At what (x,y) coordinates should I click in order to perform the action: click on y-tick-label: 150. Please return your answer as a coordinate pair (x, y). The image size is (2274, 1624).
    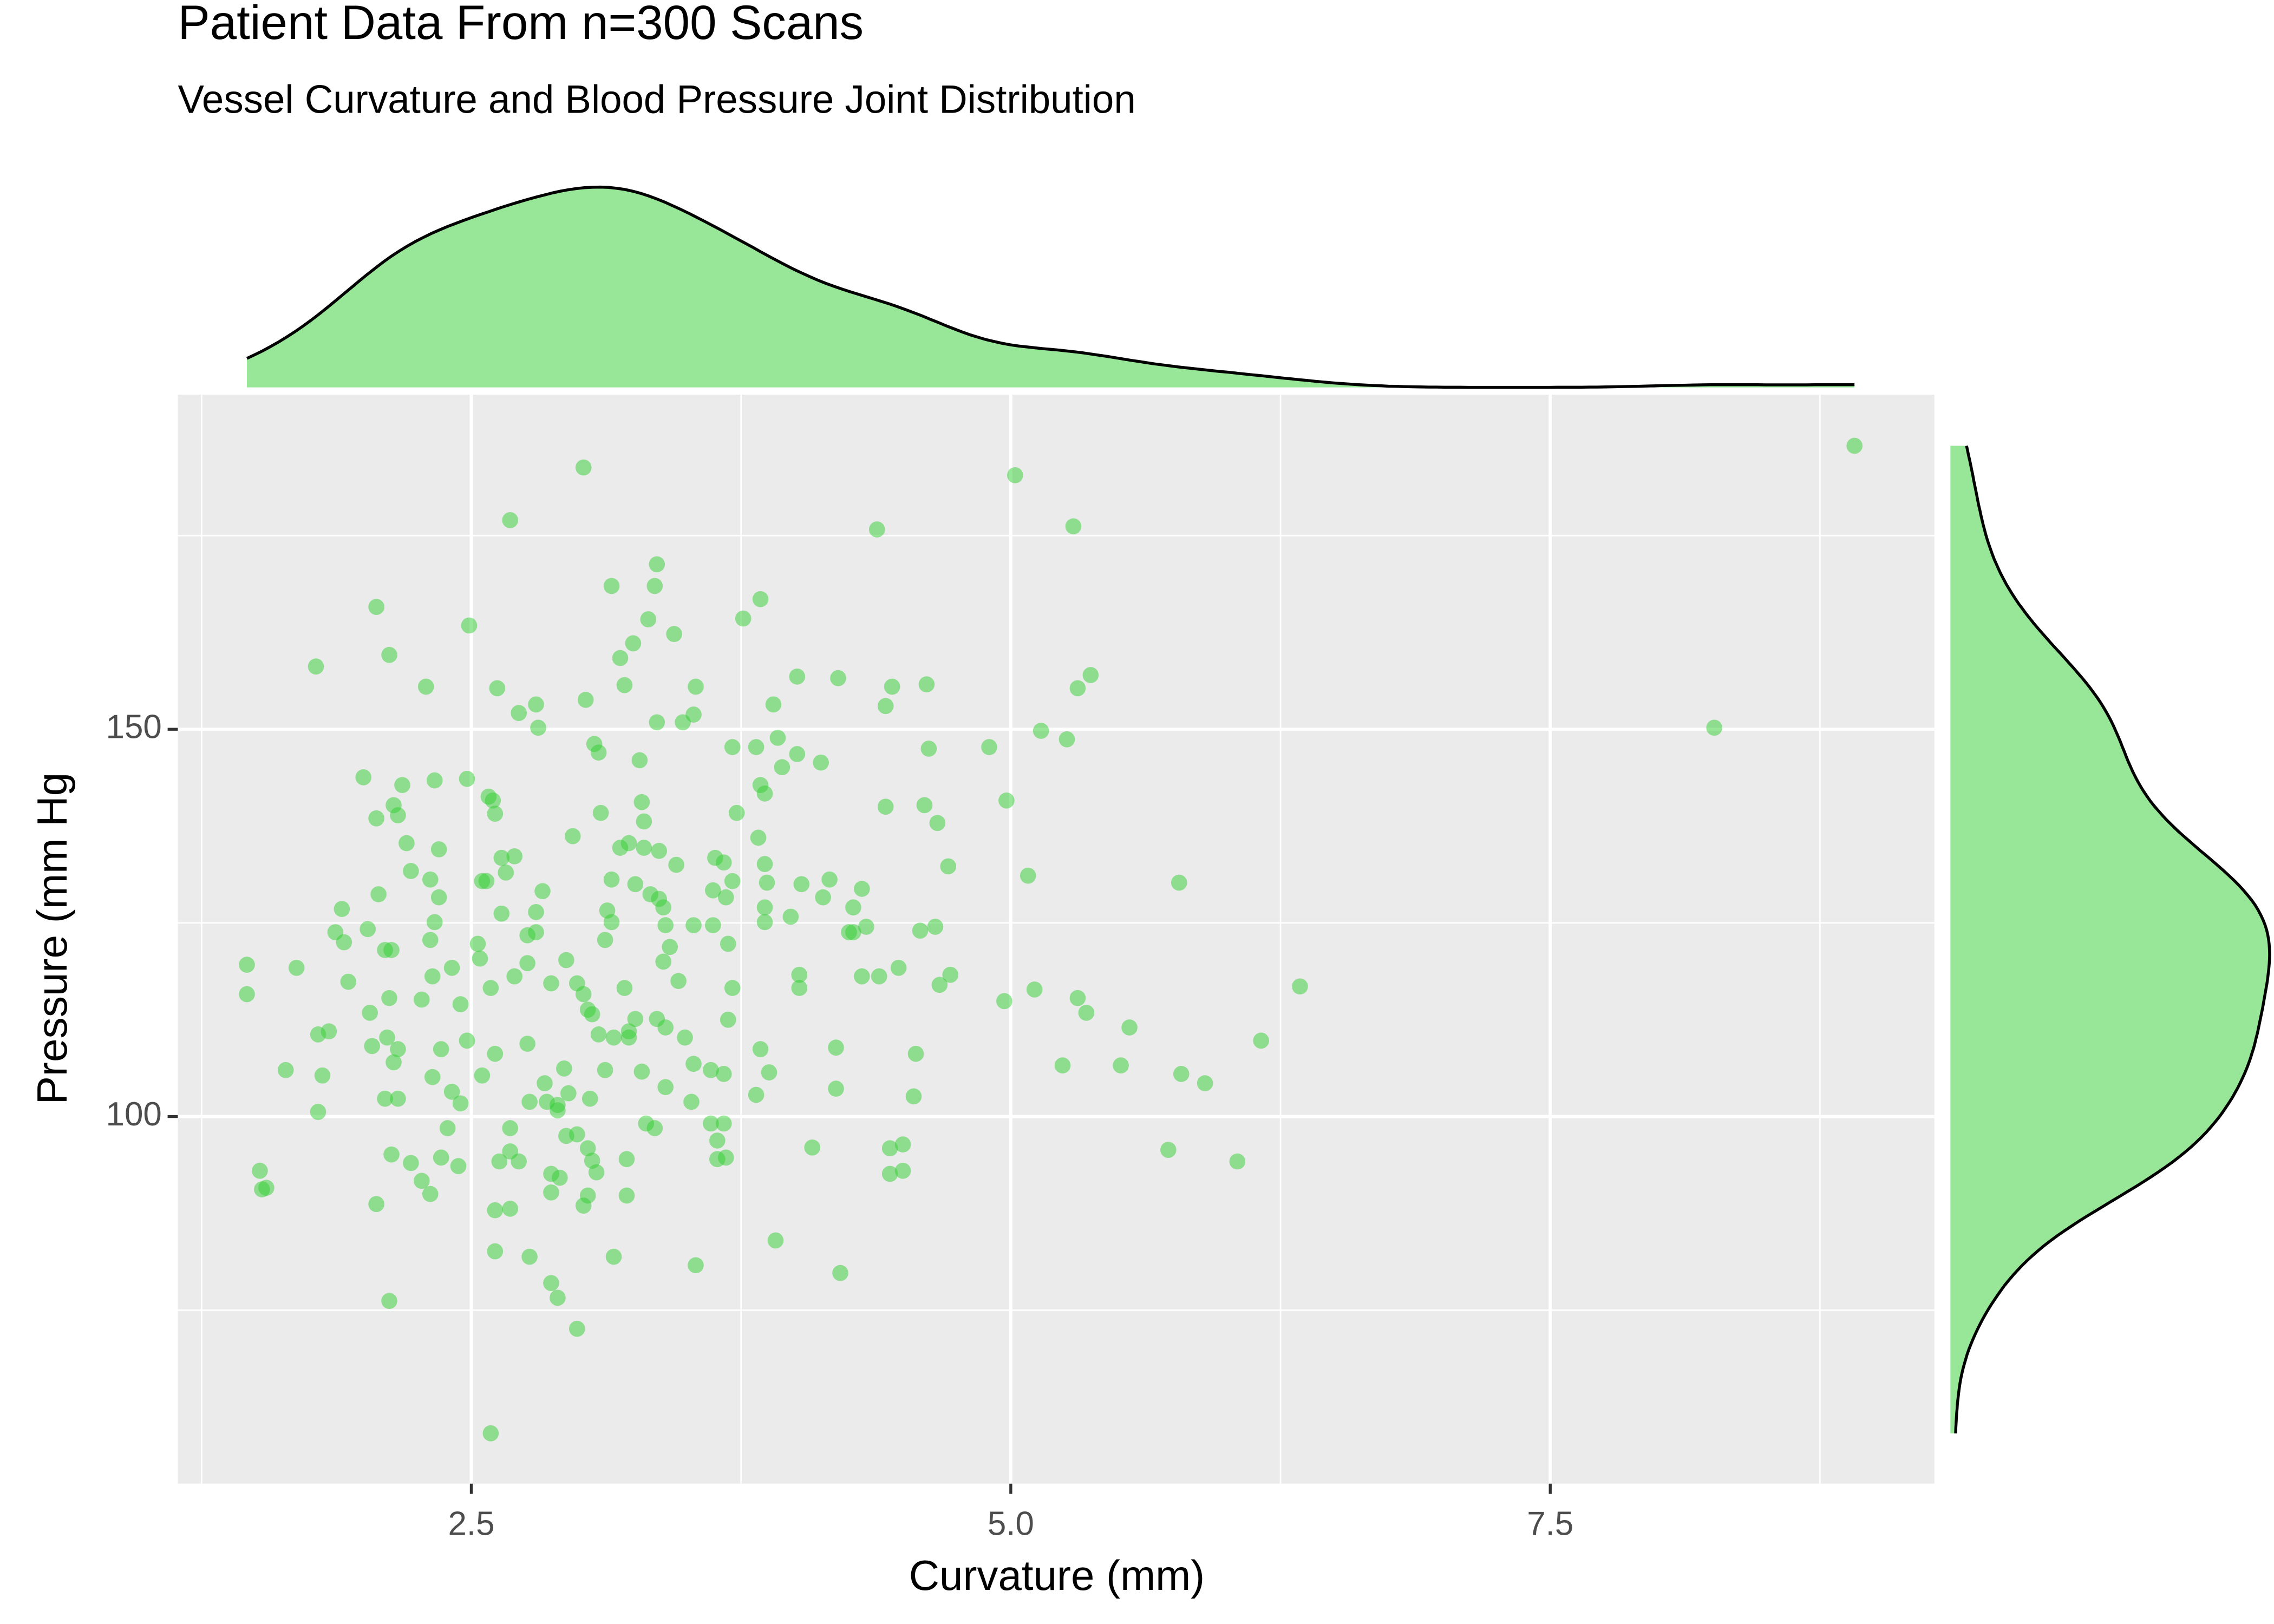
    Looking at the image, I should click on (134, 726).